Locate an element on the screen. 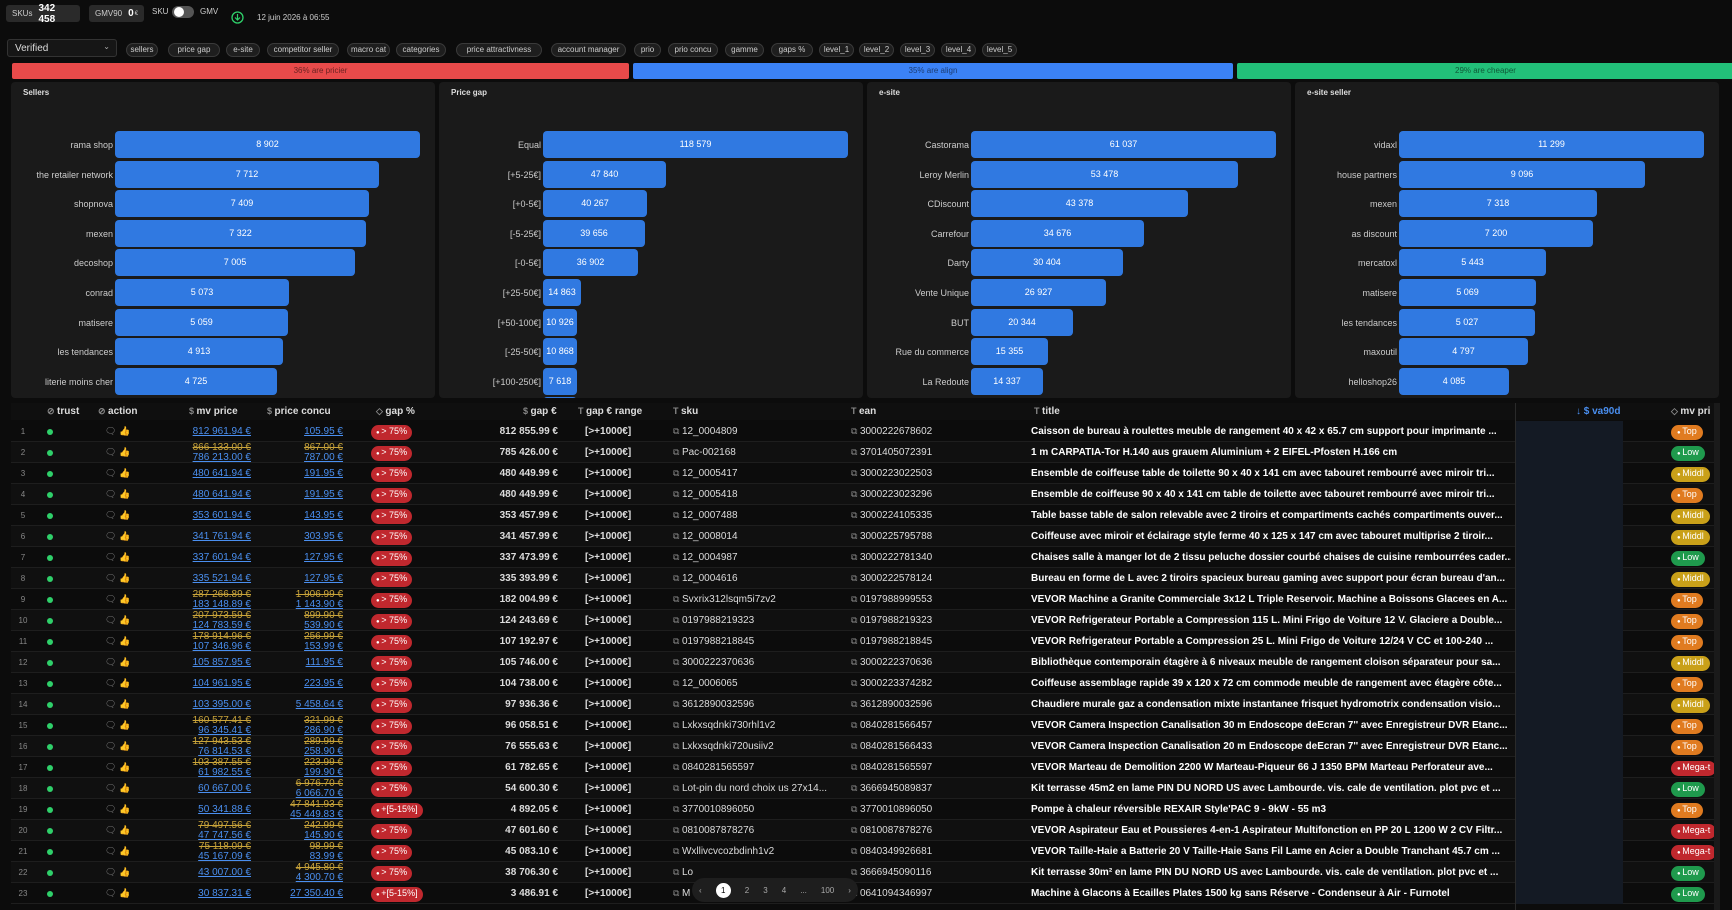  price-concu-cell: 223.99 €199.90 € is located at coordinates (297, 767).